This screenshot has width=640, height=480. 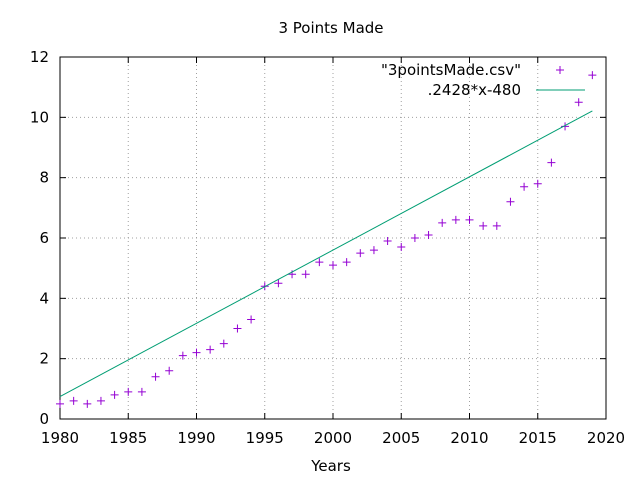 What do you see at coordinates (44, 359) in the screenshot?
I see `y-tick-label: 2` at bounding box center [44, 359].